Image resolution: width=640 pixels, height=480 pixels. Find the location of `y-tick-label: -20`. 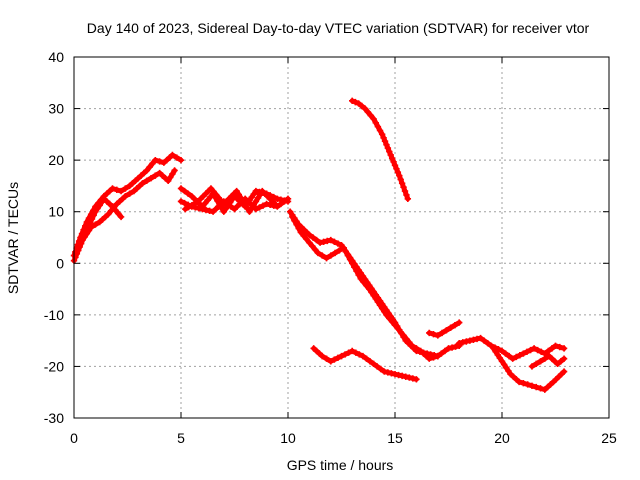

y-tick-label: -20 is located at coordinates (54, 366).